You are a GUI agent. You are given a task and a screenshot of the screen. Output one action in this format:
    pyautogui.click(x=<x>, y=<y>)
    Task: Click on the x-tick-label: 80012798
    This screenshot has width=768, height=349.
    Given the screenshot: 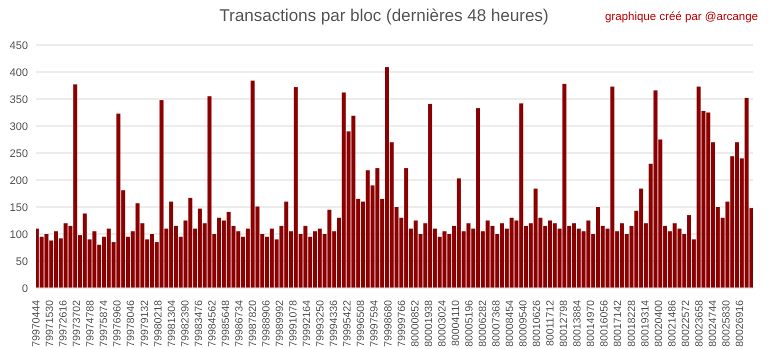 What is the action you would take?
    pyautogui.click(x=564, y=323)
    